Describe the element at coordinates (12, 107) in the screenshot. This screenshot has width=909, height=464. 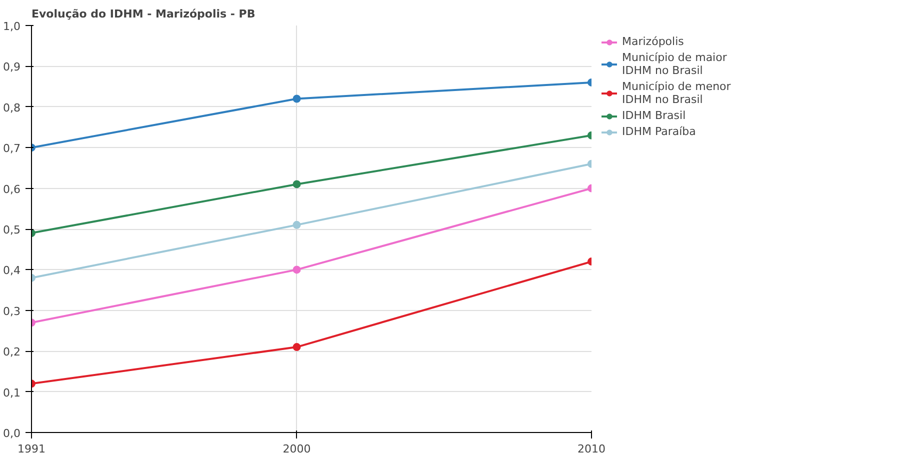
I see `y-tick-label: 0,8` at that location.